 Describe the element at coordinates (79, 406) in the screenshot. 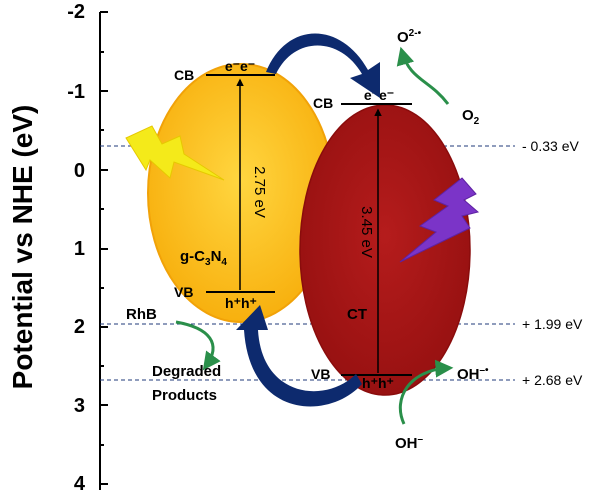

I see `tick-label: 3` at that location.